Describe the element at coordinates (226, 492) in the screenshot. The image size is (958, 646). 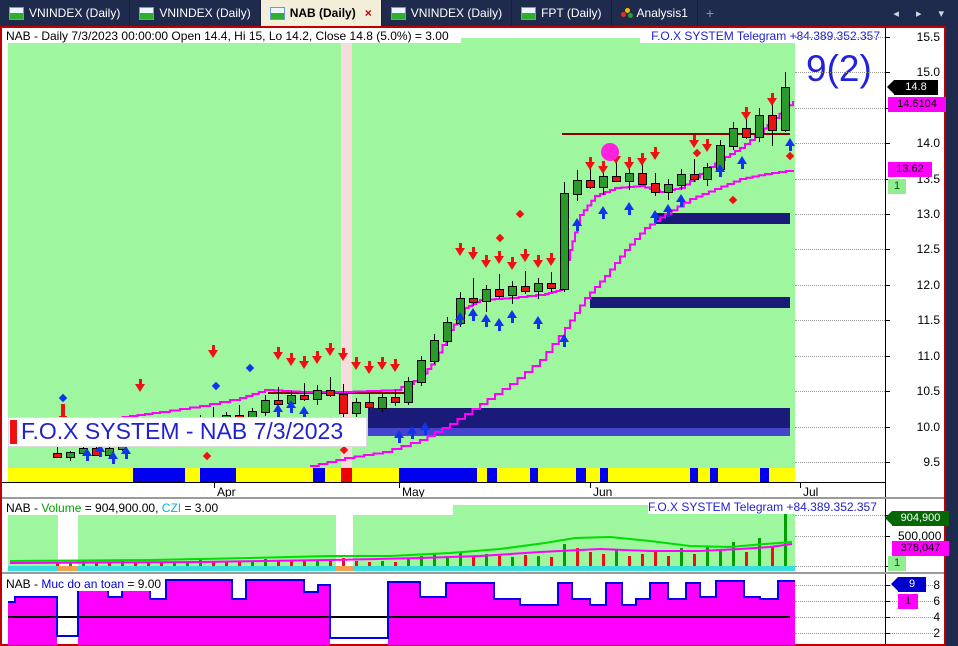
I see `x-axis-month-label: Apr` at that location.